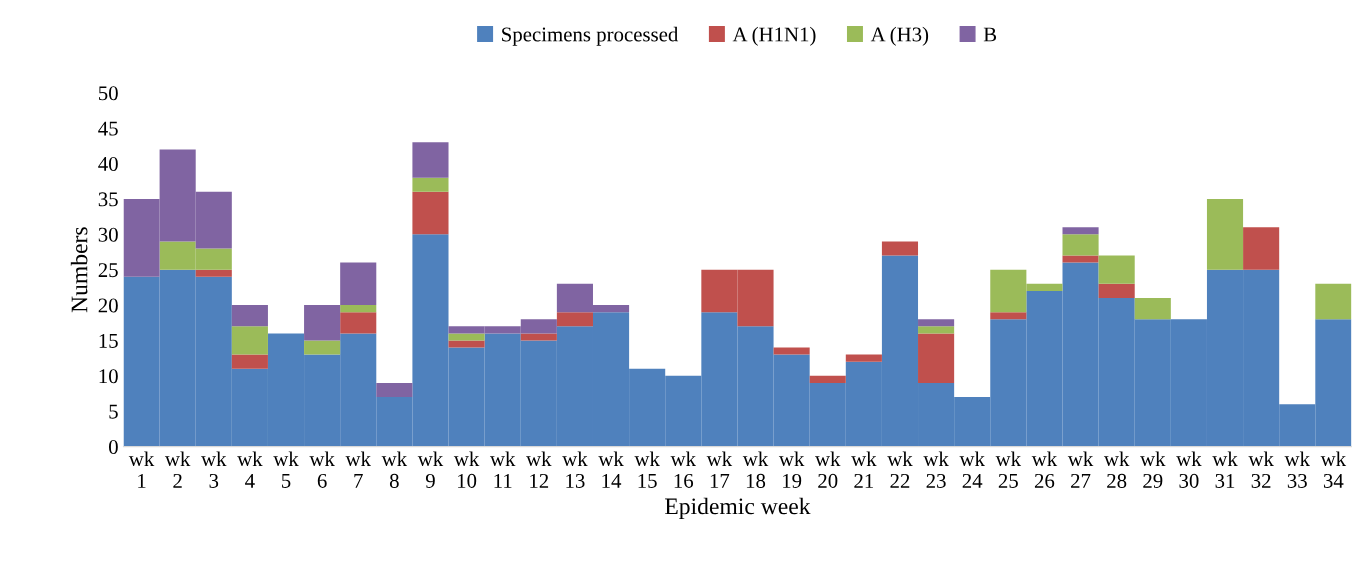 Image resolution: width=1372 pixels, height=580 pixels. I want to click on legend-label: B, so click(990, 34).